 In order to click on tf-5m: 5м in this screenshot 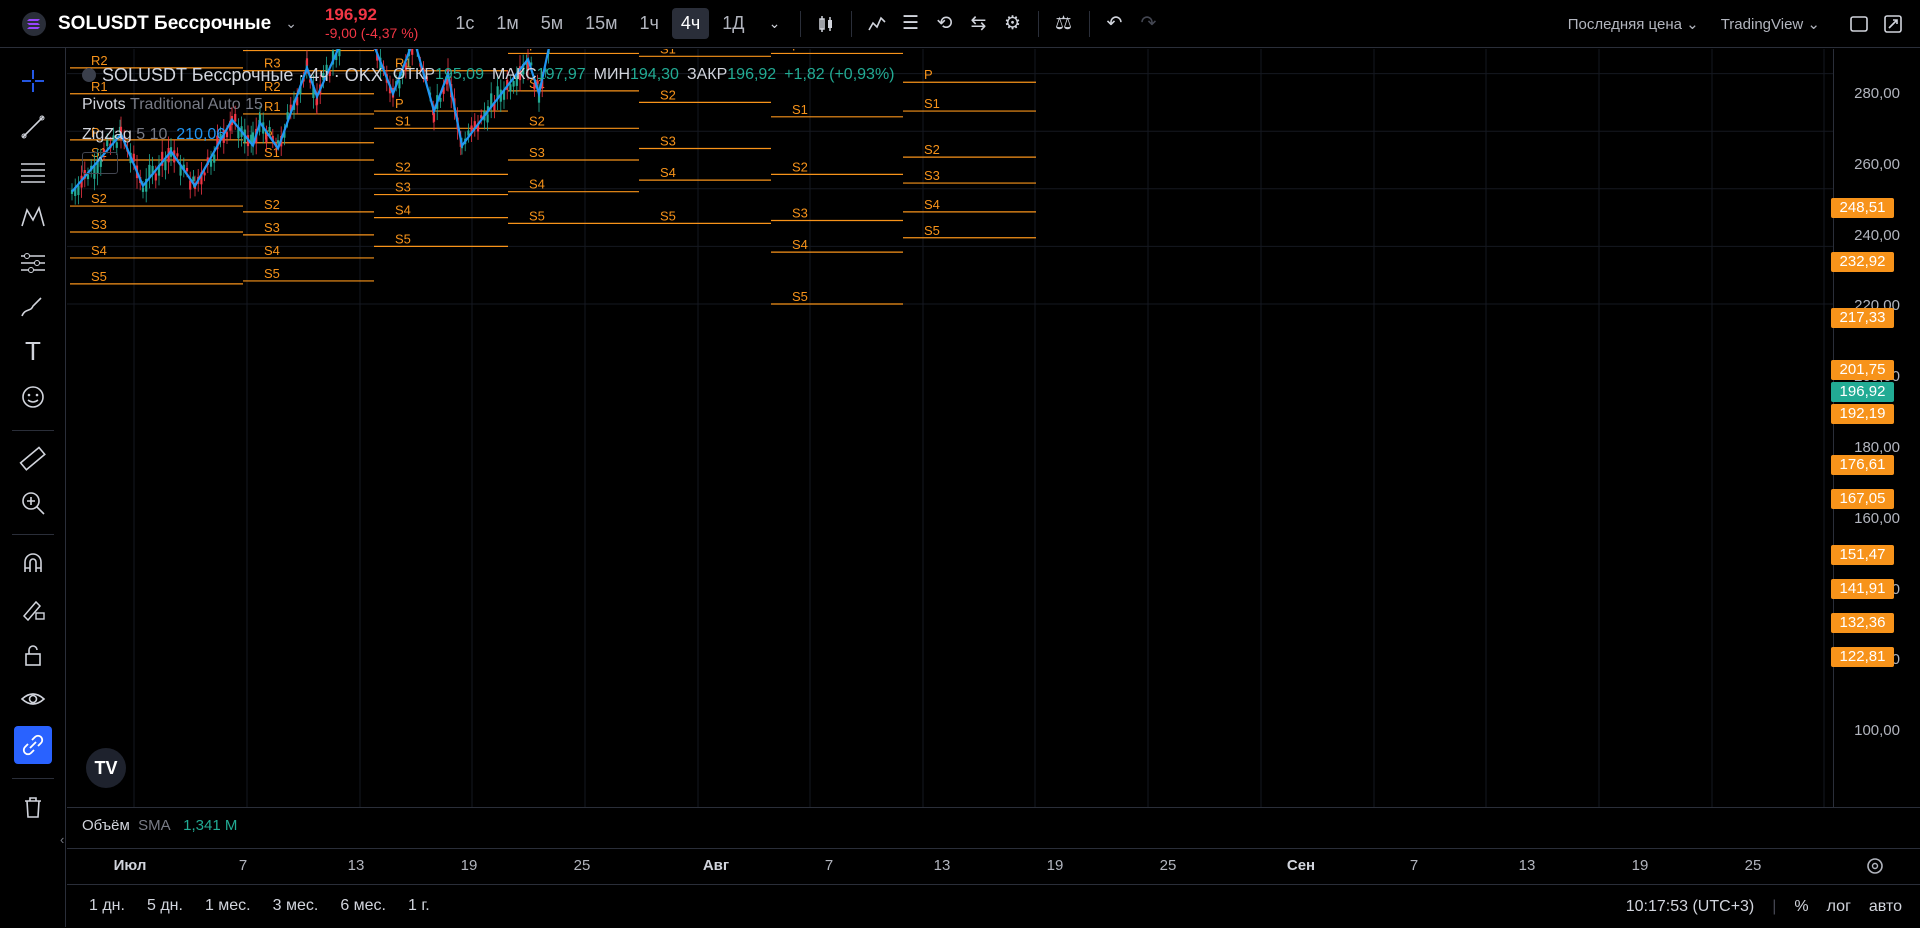, I will do `click(552, 23)`.